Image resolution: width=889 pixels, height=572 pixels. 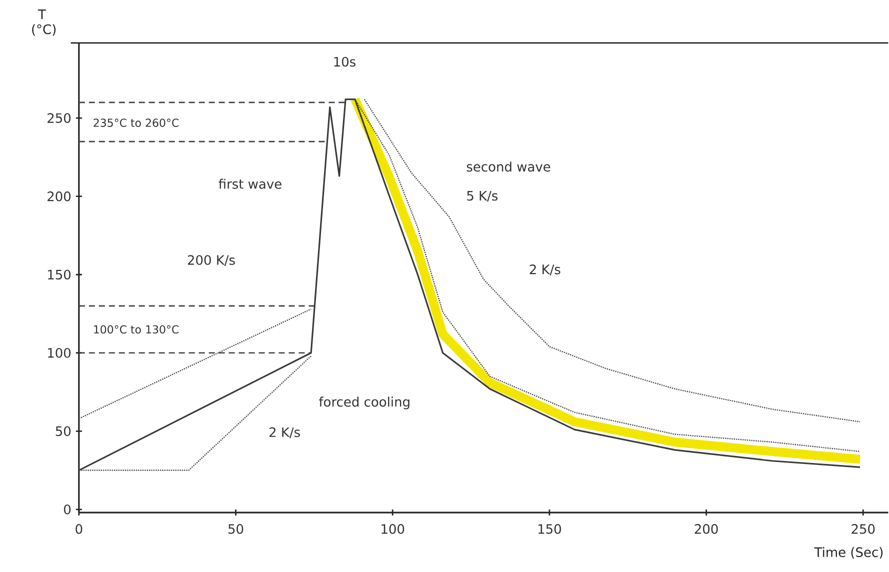 What do you see at coordinates (59, 117) in the screenshot?
I see `y-tick-label: 250` at bounding box center [59, 117].